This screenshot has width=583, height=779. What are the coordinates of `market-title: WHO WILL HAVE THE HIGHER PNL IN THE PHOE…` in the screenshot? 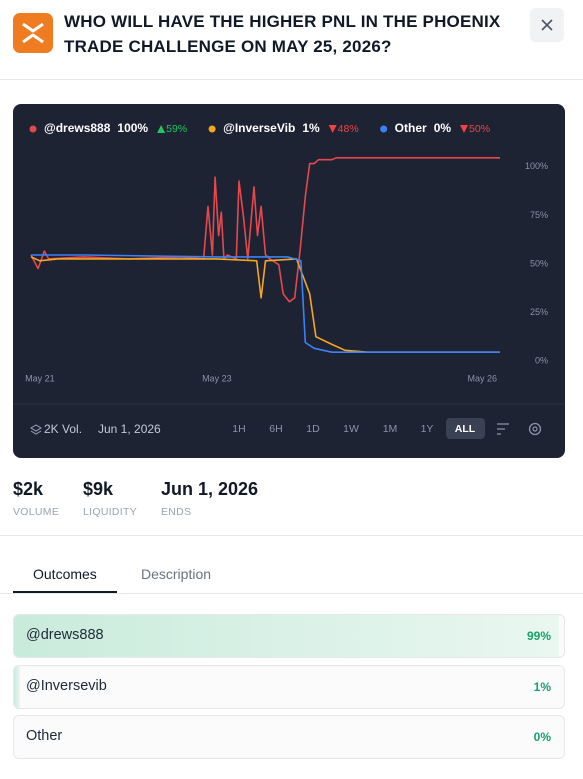 It's located at (282, 34).